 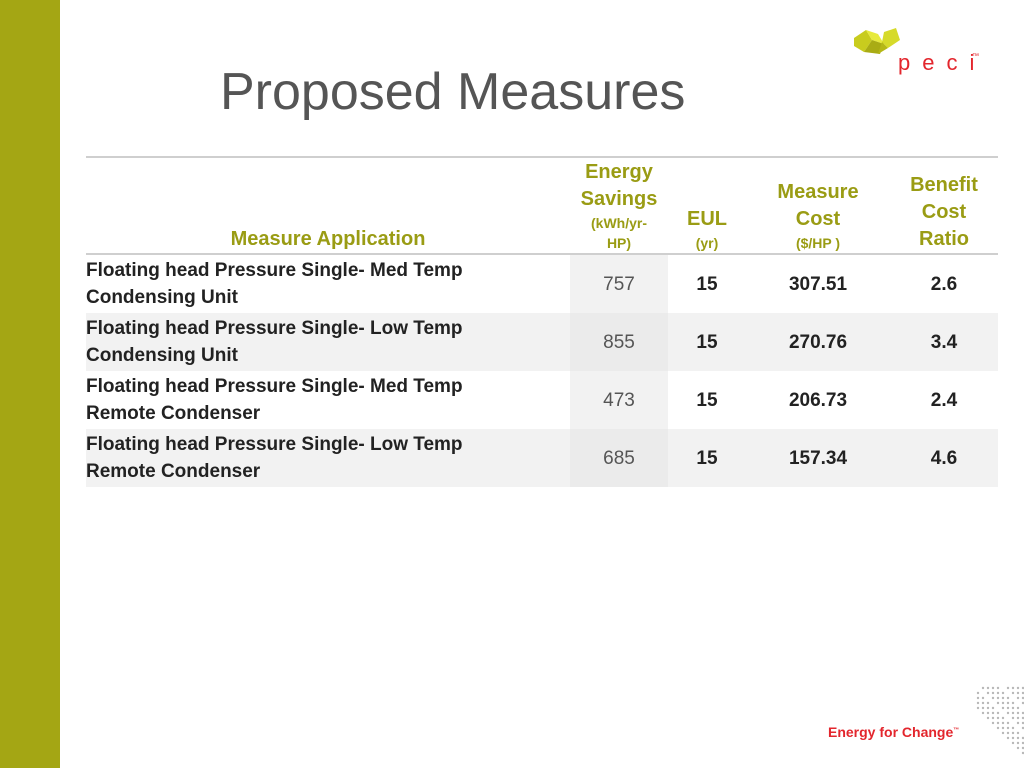 I want to click on peci-logo-text: peci, so click(x=942, y=62).